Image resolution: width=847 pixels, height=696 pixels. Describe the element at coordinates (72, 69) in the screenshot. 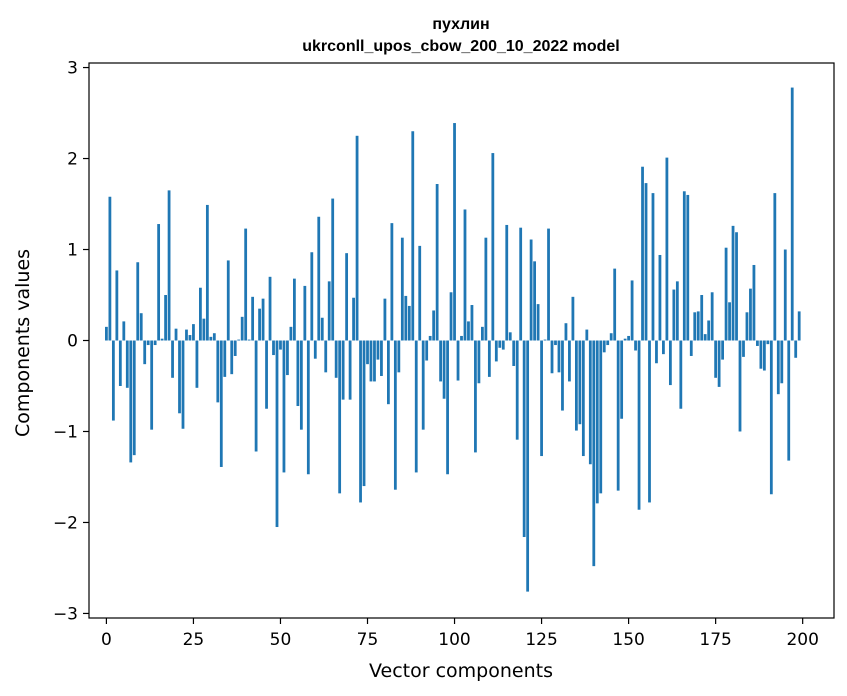

I see `y-tick-label: 3` at that location.